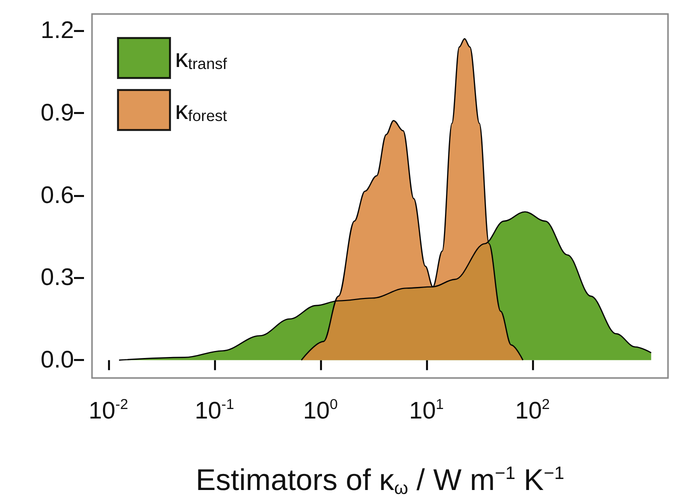  I want to click on y-tick-label: 1.2, so click(57, 30).